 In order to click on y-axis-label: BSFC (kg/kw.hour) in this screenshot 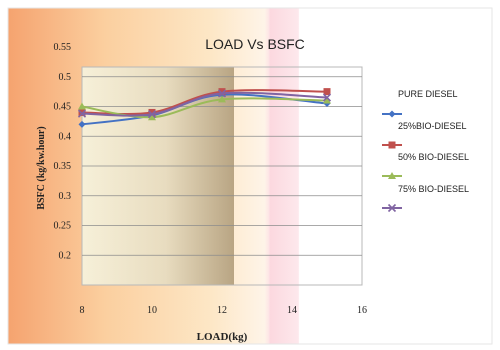, I will do `click(41, 167)`.